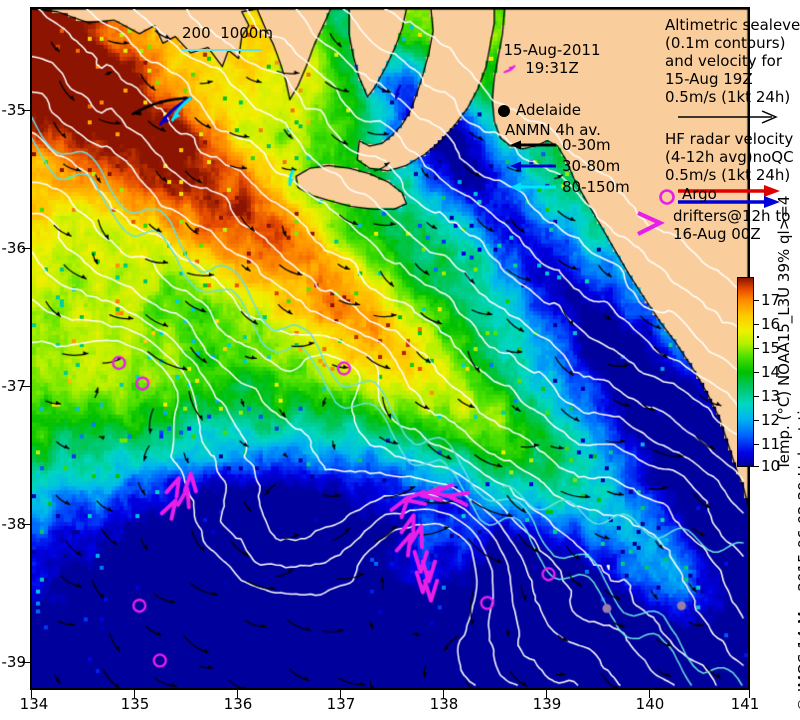 This screenshot has width=800, height=720. Describe the element at coordinates (699, 194) in the screenshot. I see `argo-legend-label: Argo` at that location.